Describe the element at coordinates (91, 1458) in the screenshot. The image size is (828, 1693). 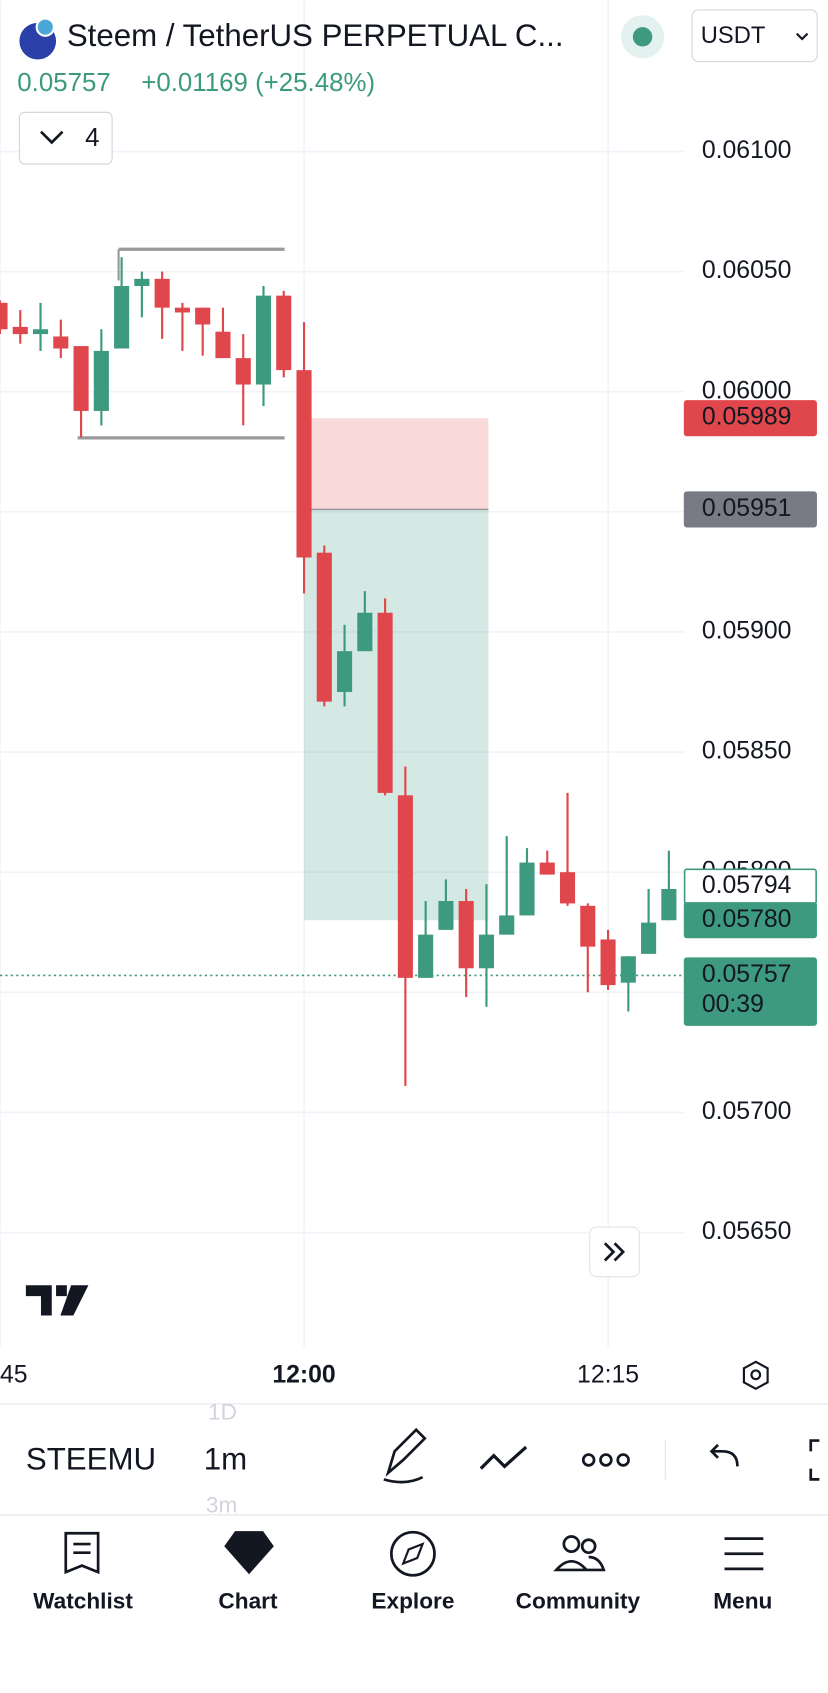
I see `toolbar-symbol: STEEMU` at that location.